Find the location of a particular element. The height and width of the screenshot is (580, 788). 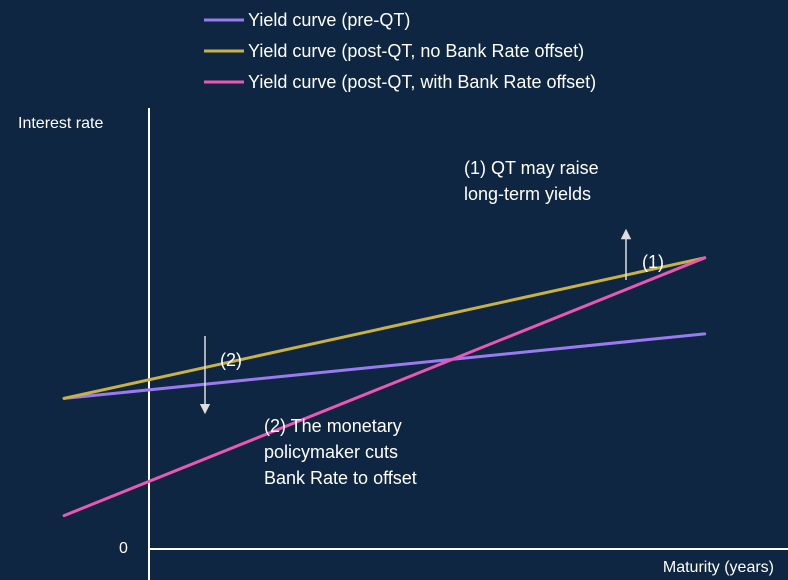

annotation-1-line-2: long-term yields is located at coordinates (527, 194).